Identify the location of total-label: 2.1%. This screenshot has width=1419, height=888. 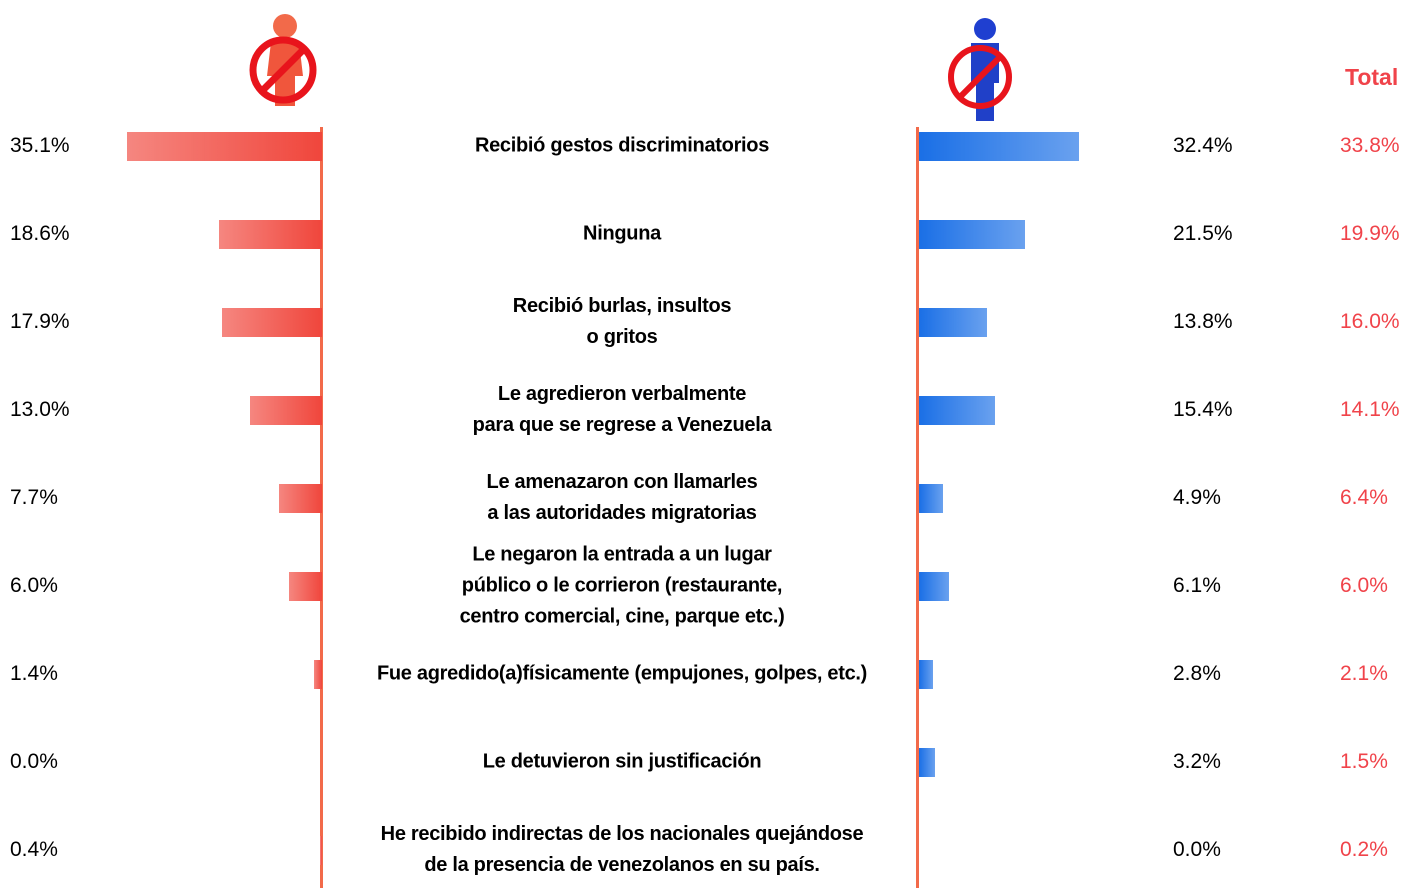
(1364, 673).